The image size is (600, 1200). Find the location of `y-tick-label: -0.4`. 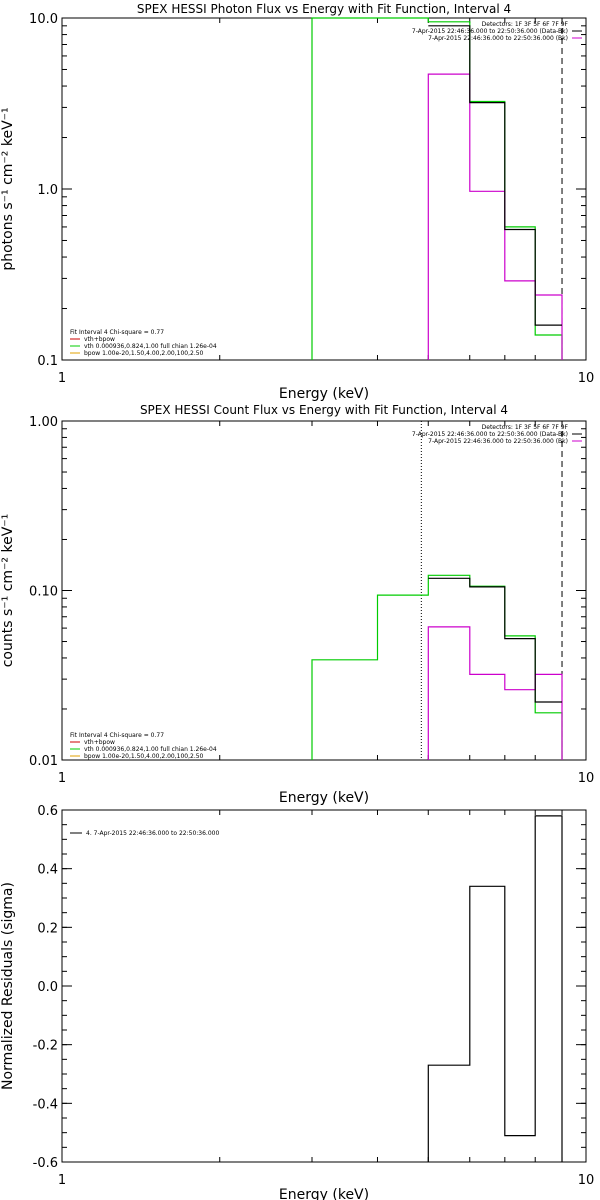

y-tick-label: -0.4 is located at coordinates (45, 1104).